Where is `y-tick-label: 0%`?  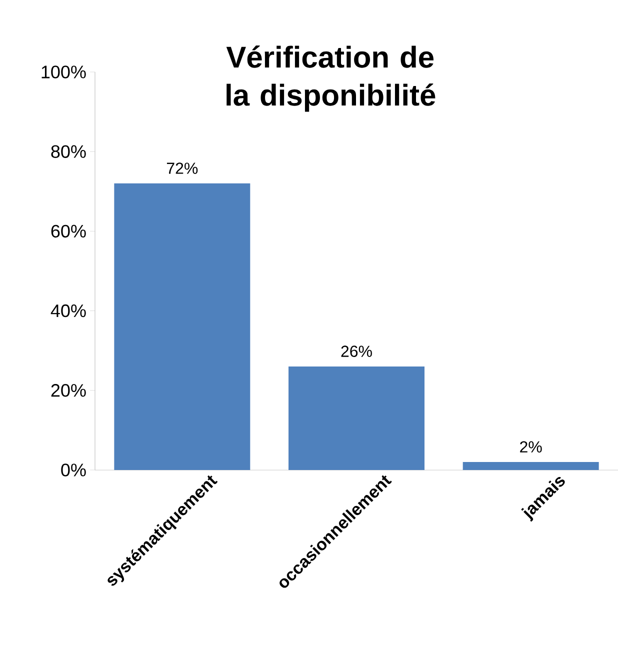 y-tick-label: 0% is located at coordinates (73, 470).